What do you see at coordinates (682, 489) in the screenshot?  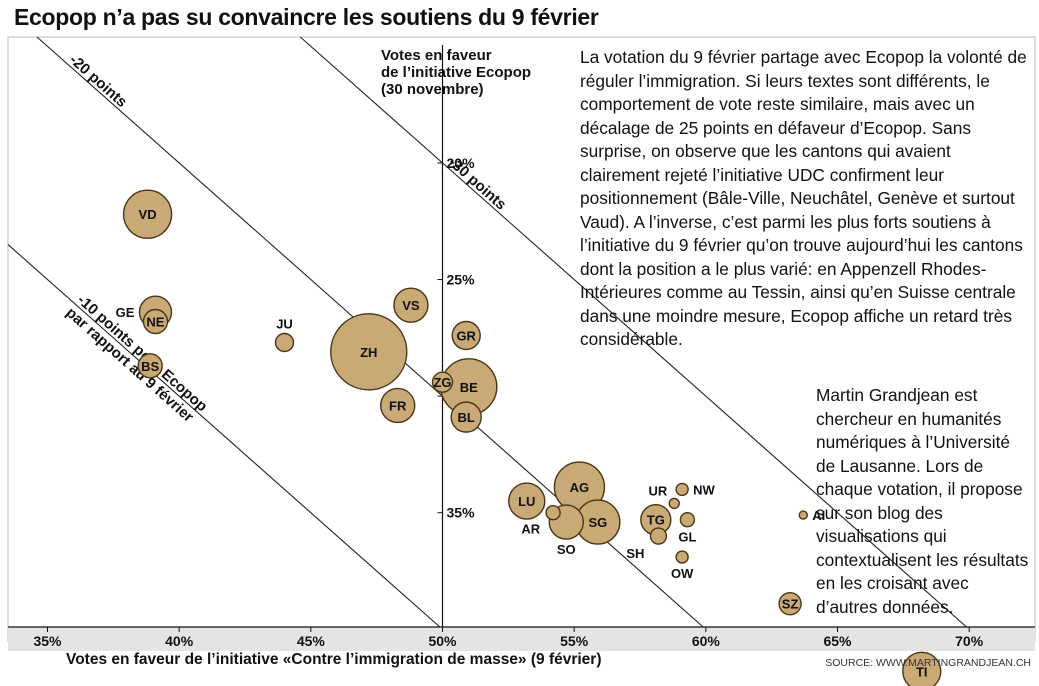 I see `bubble-nw` at bounding box center [682, 489].